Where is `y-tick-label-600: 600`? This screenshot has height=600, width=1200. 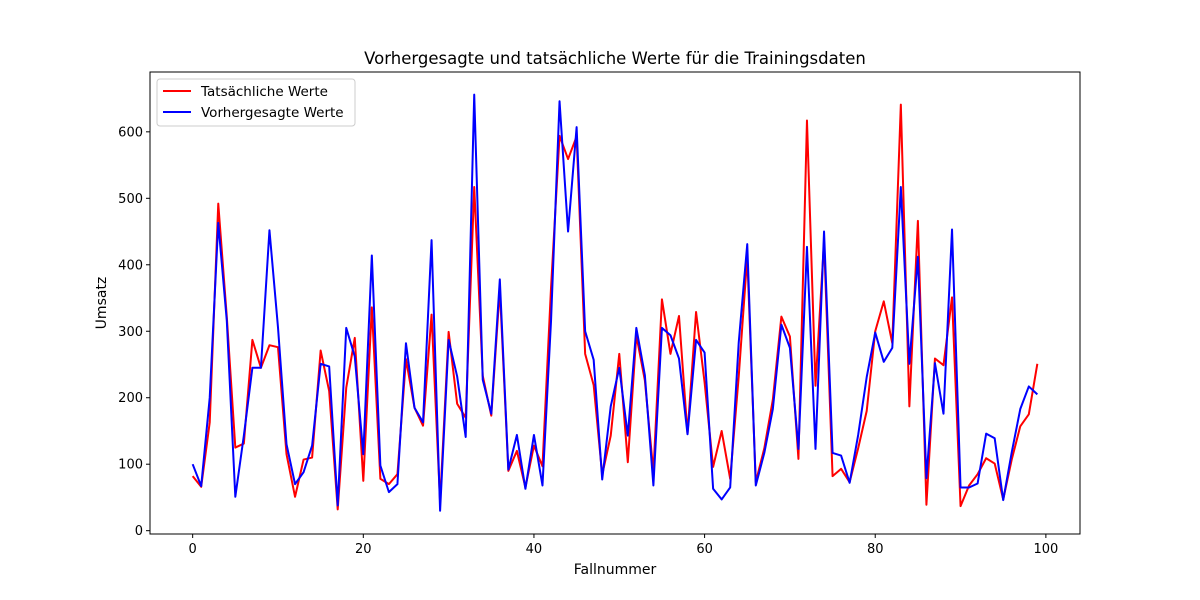
y-tick-label-600: 600 is located at coordinates (130, 132).